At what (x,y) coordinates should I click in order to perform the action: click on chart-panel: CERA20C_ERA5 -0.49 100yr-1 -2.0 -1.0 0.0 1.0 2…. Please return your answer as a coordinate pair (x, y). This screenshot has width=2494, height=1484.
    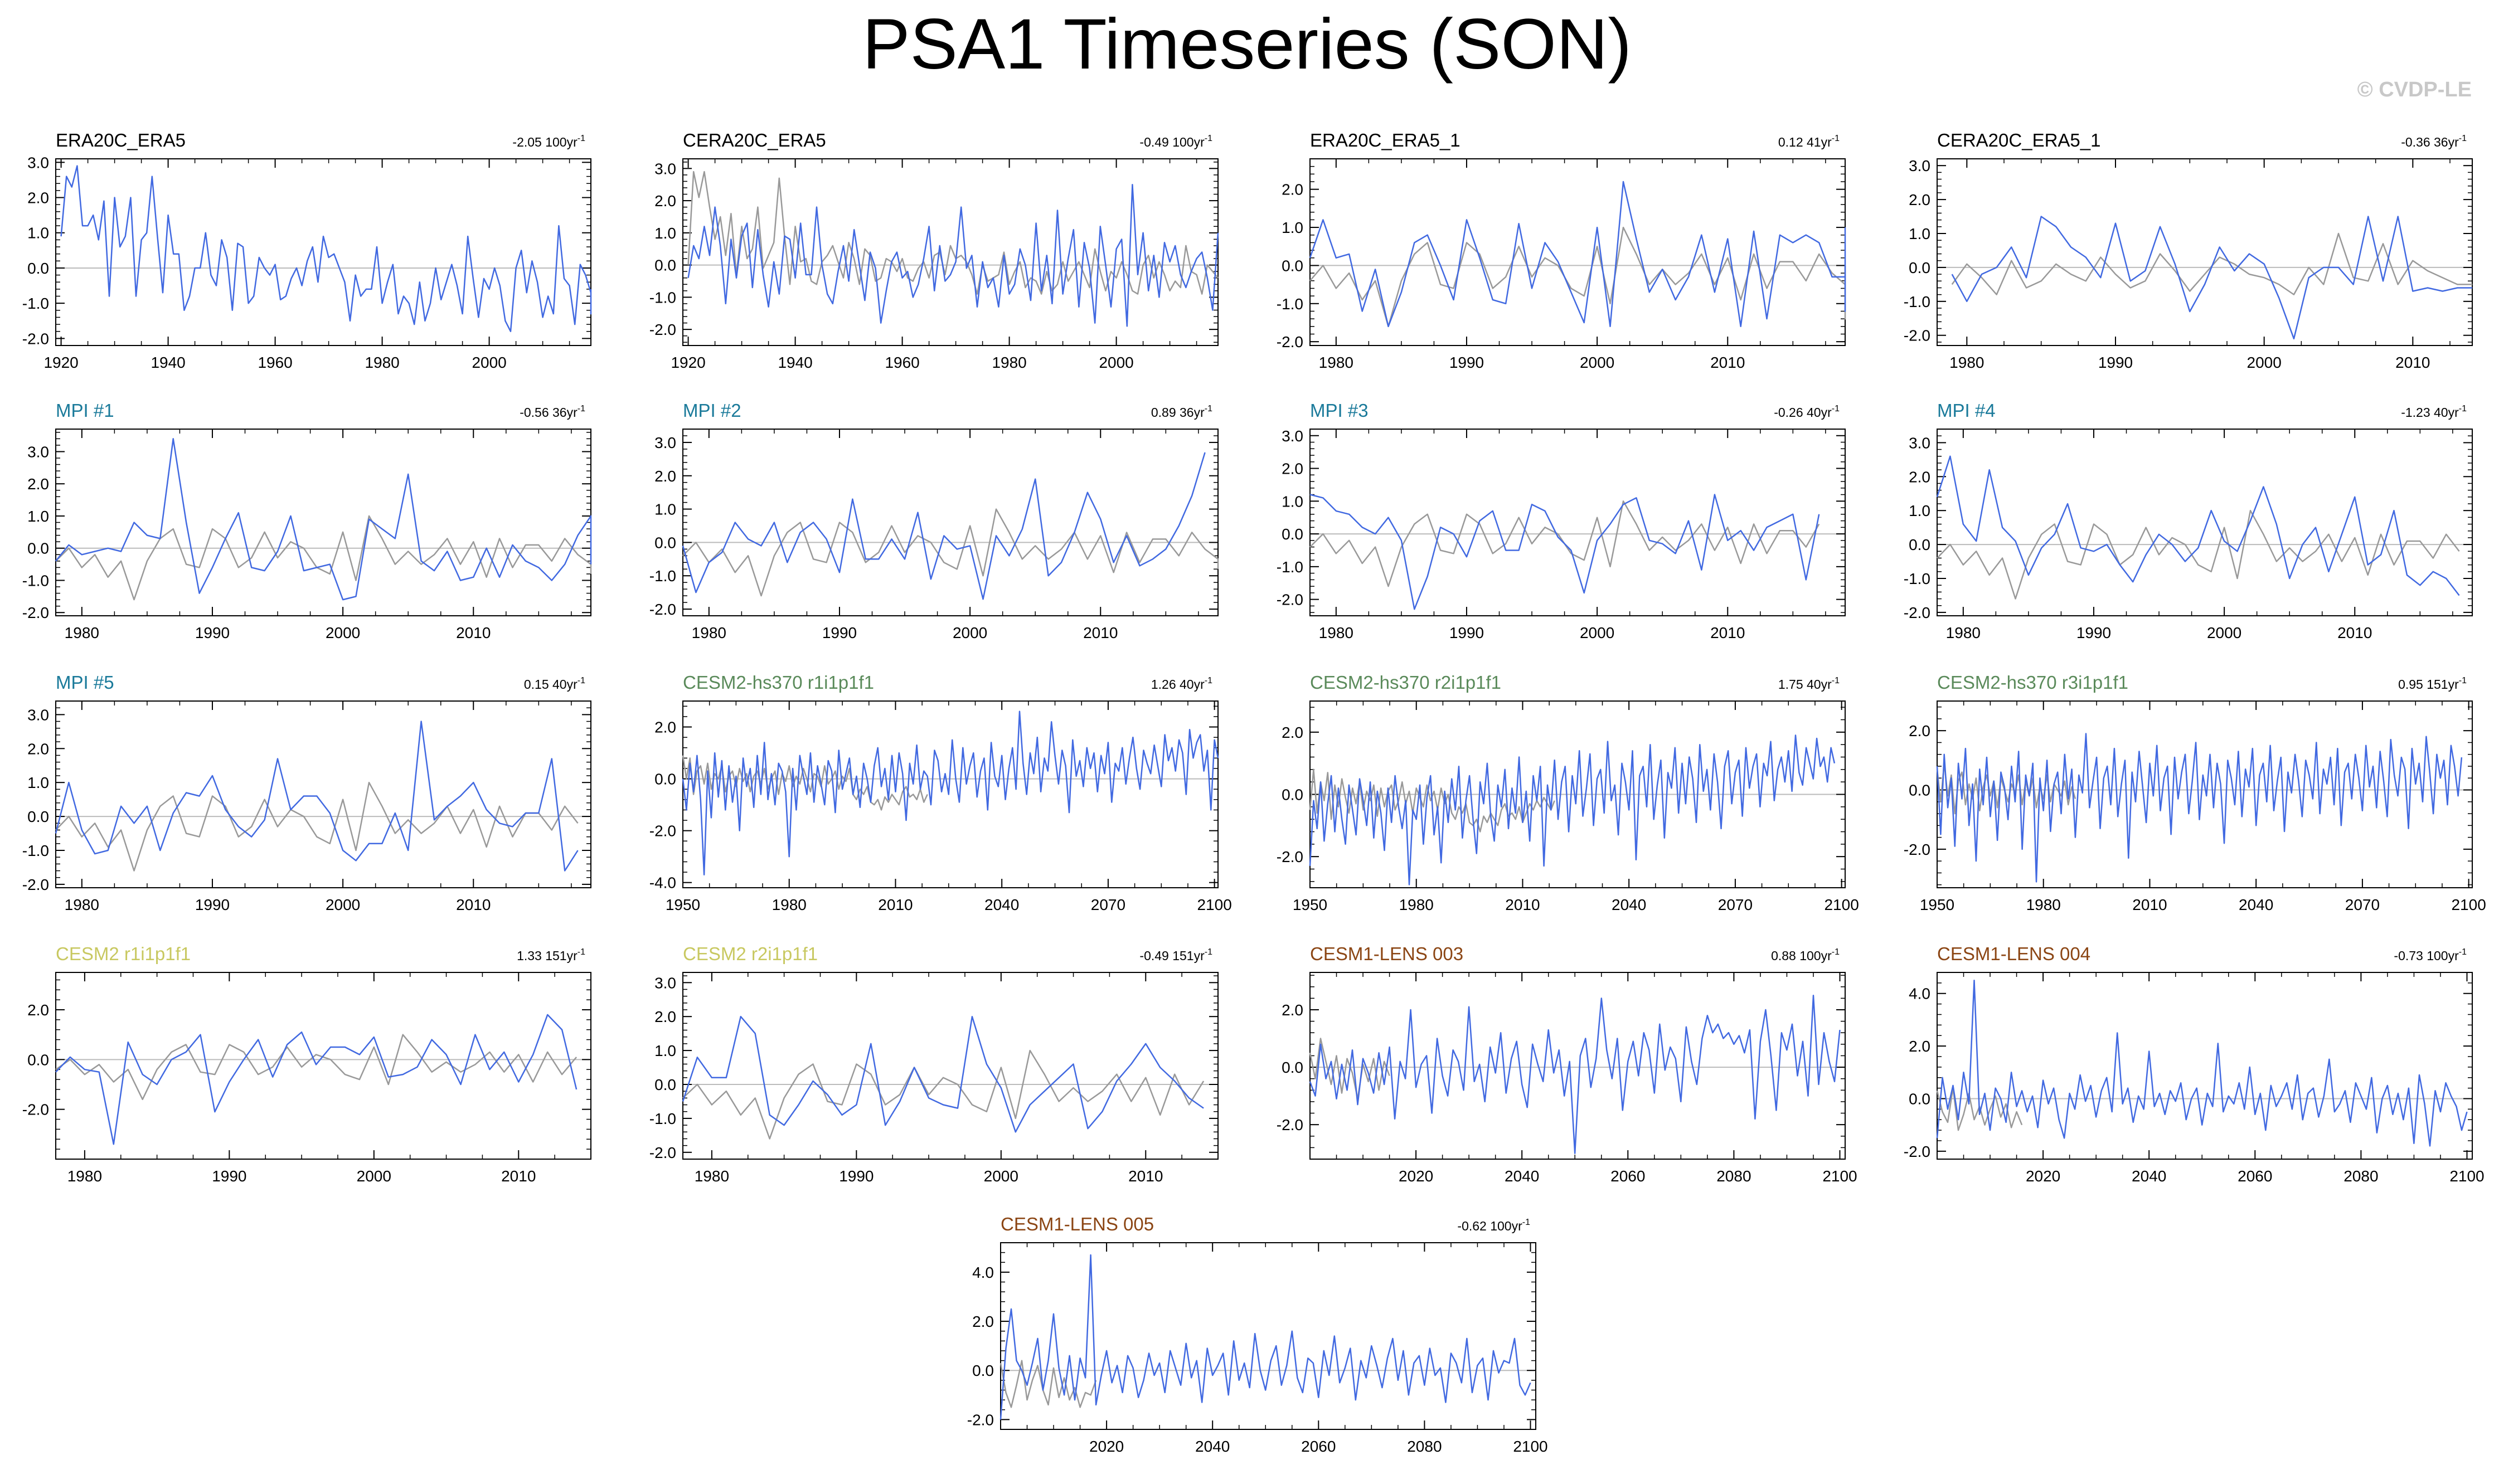
    Looking at the image, I should click on (934, 250).